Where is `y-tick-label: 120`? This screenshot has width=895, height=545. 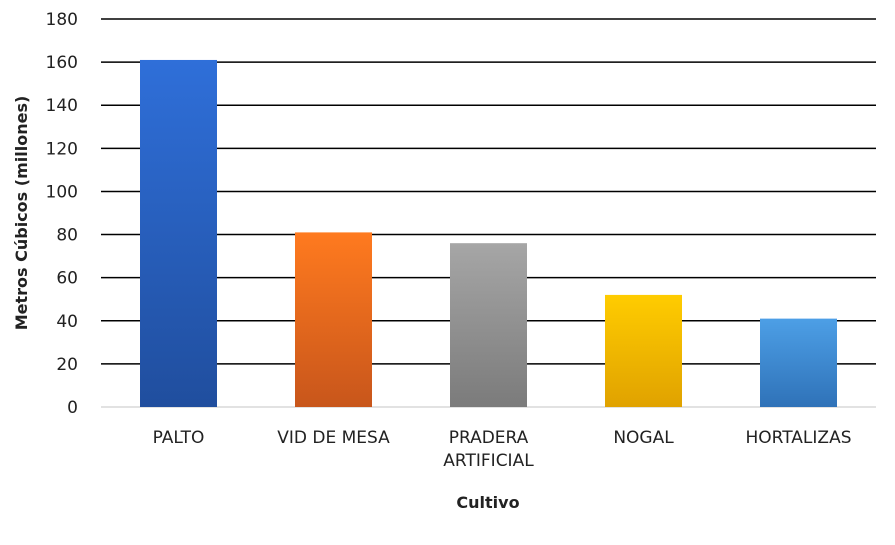
y-tick-label: 120 is located at coordinates (62, 149).